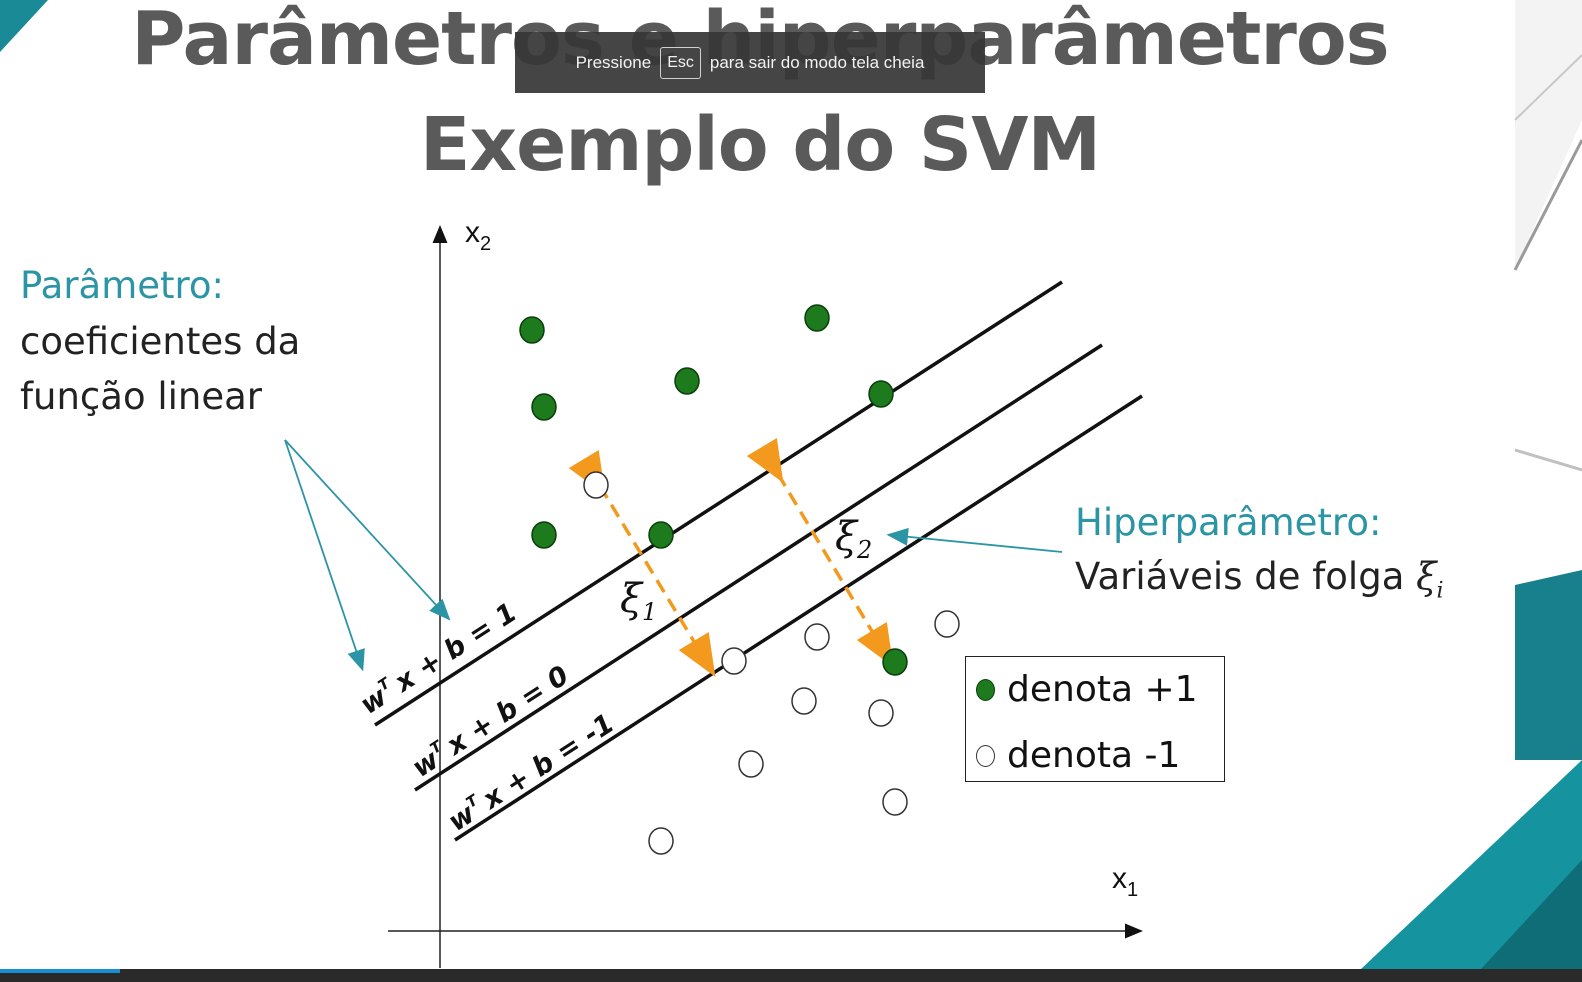  What do you see at coordinates (478, 235) in the screenshot?
I see `y-axis-label: x2` at bounding box center [478, 235].